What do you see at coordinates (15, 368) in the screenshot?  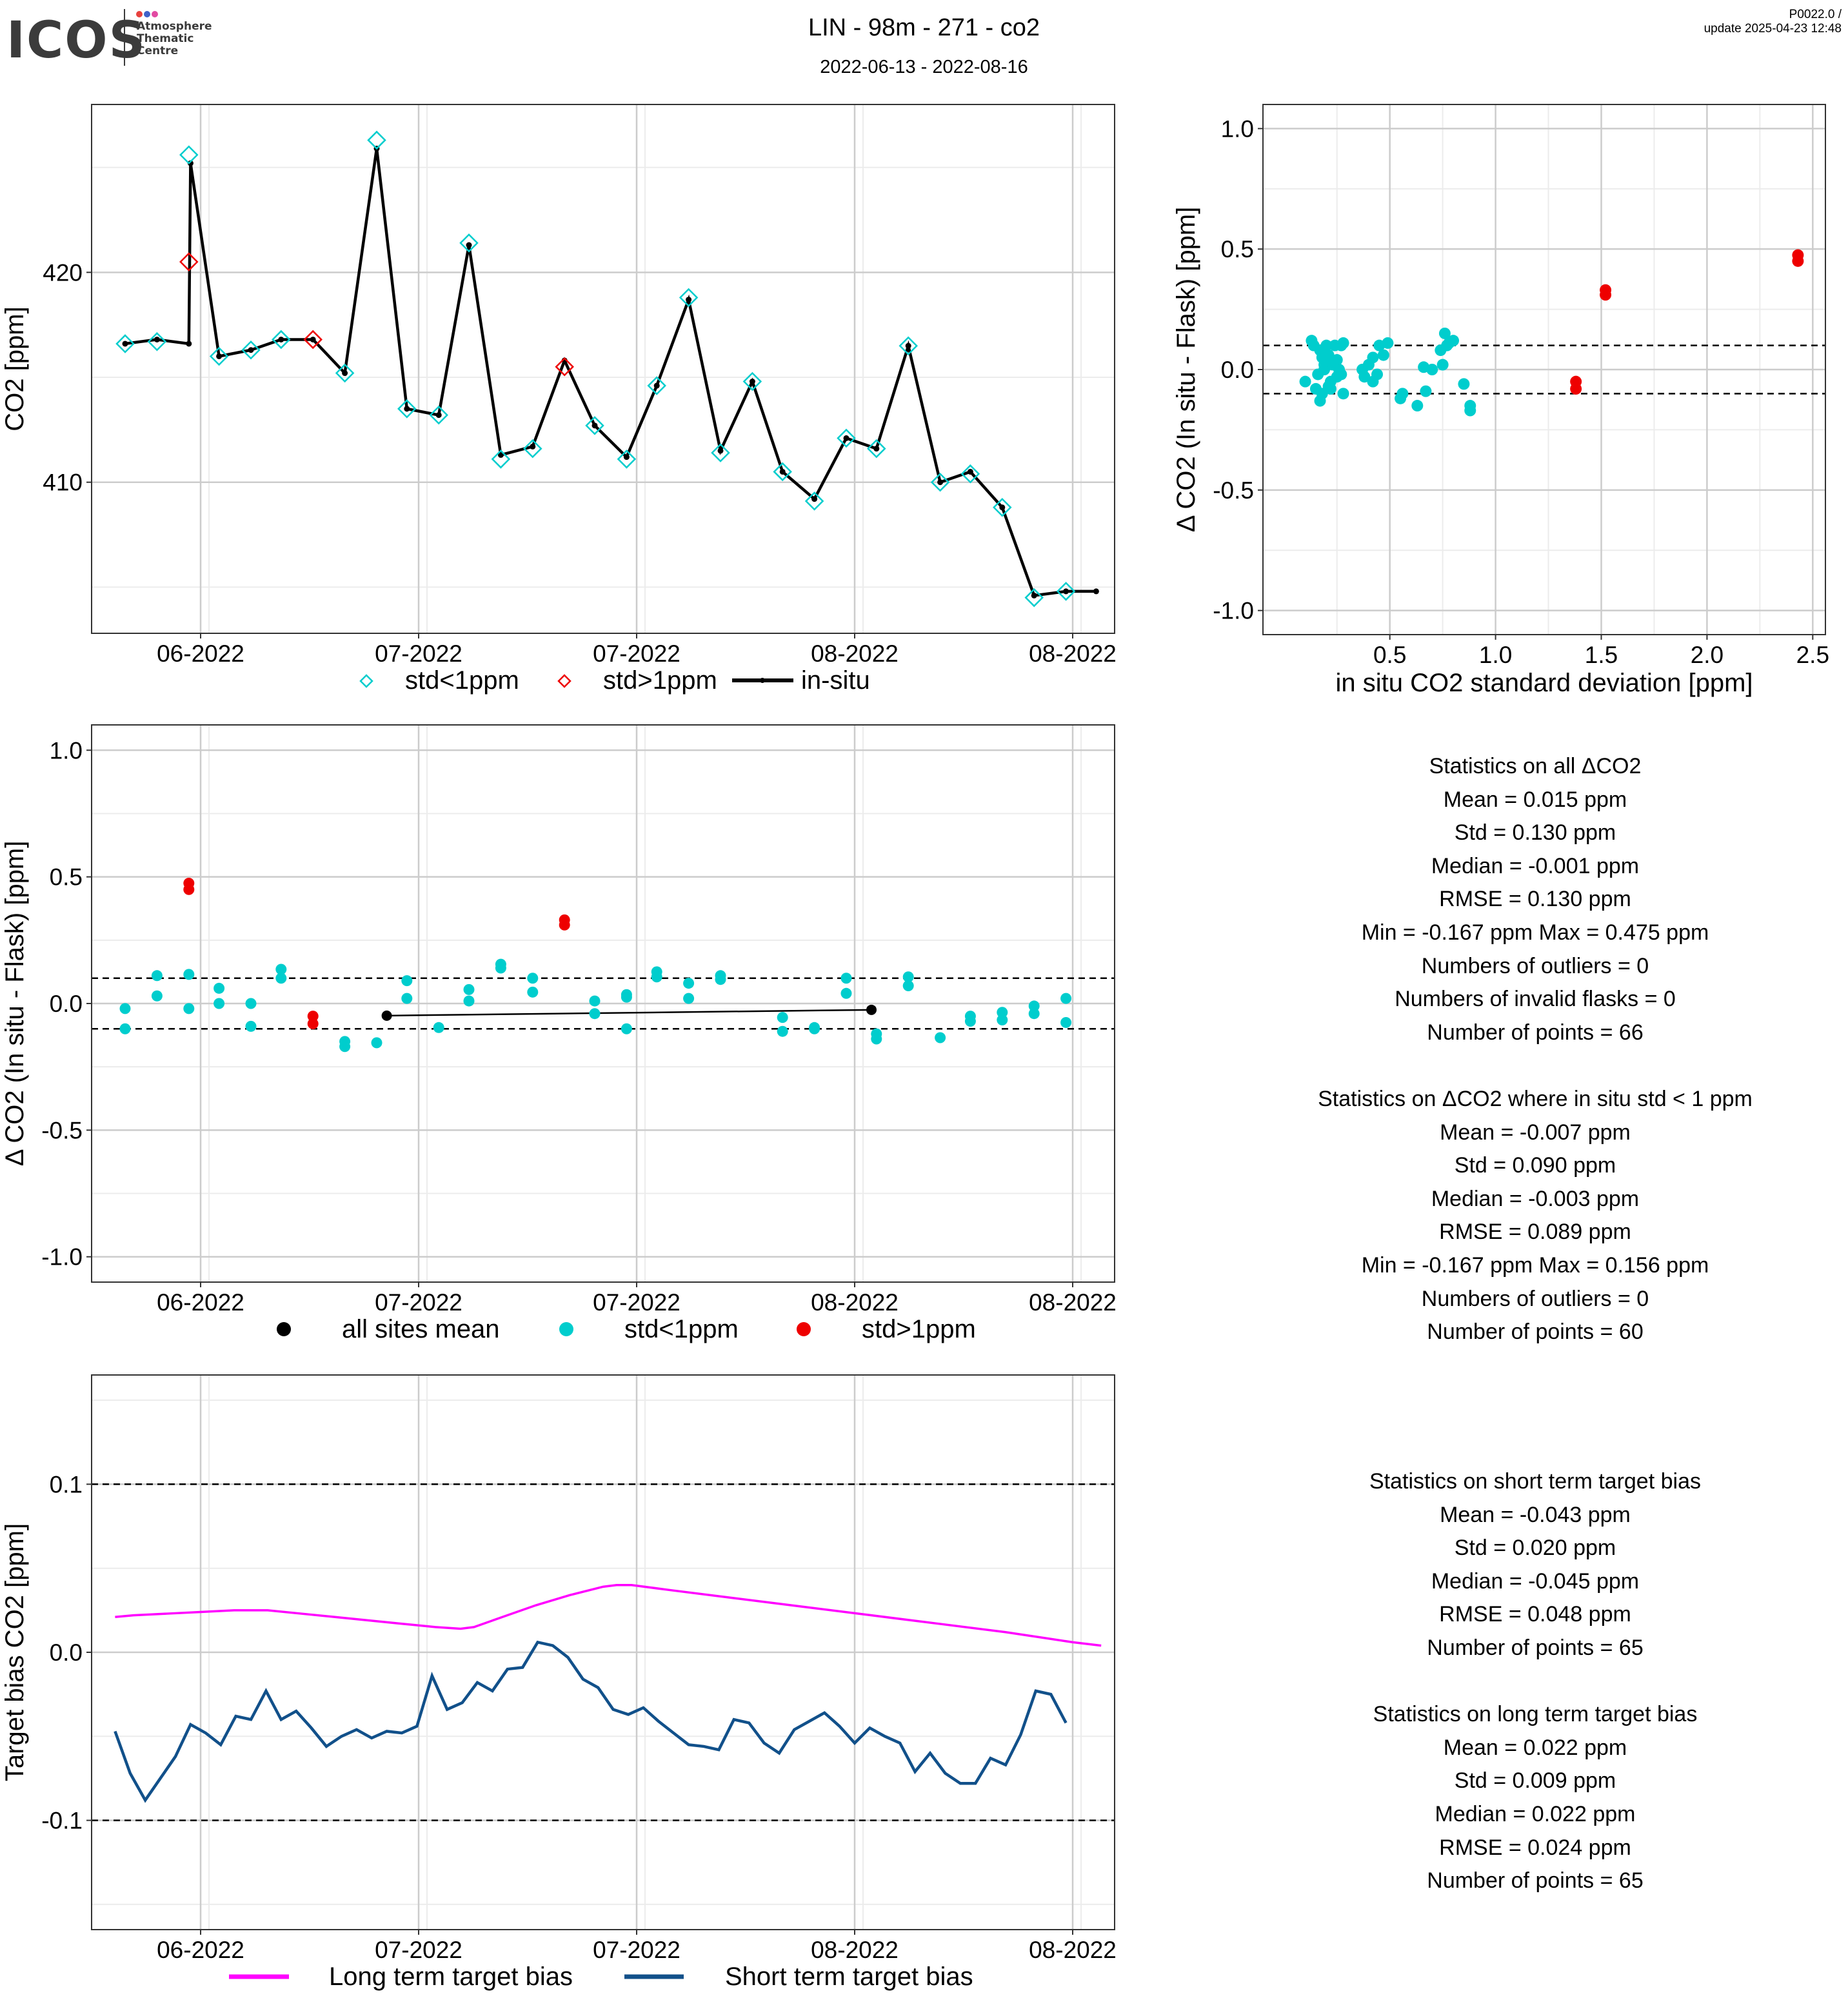 I see `y-axis-title: CO2 [ppm]` at bounding box center [15, 368].